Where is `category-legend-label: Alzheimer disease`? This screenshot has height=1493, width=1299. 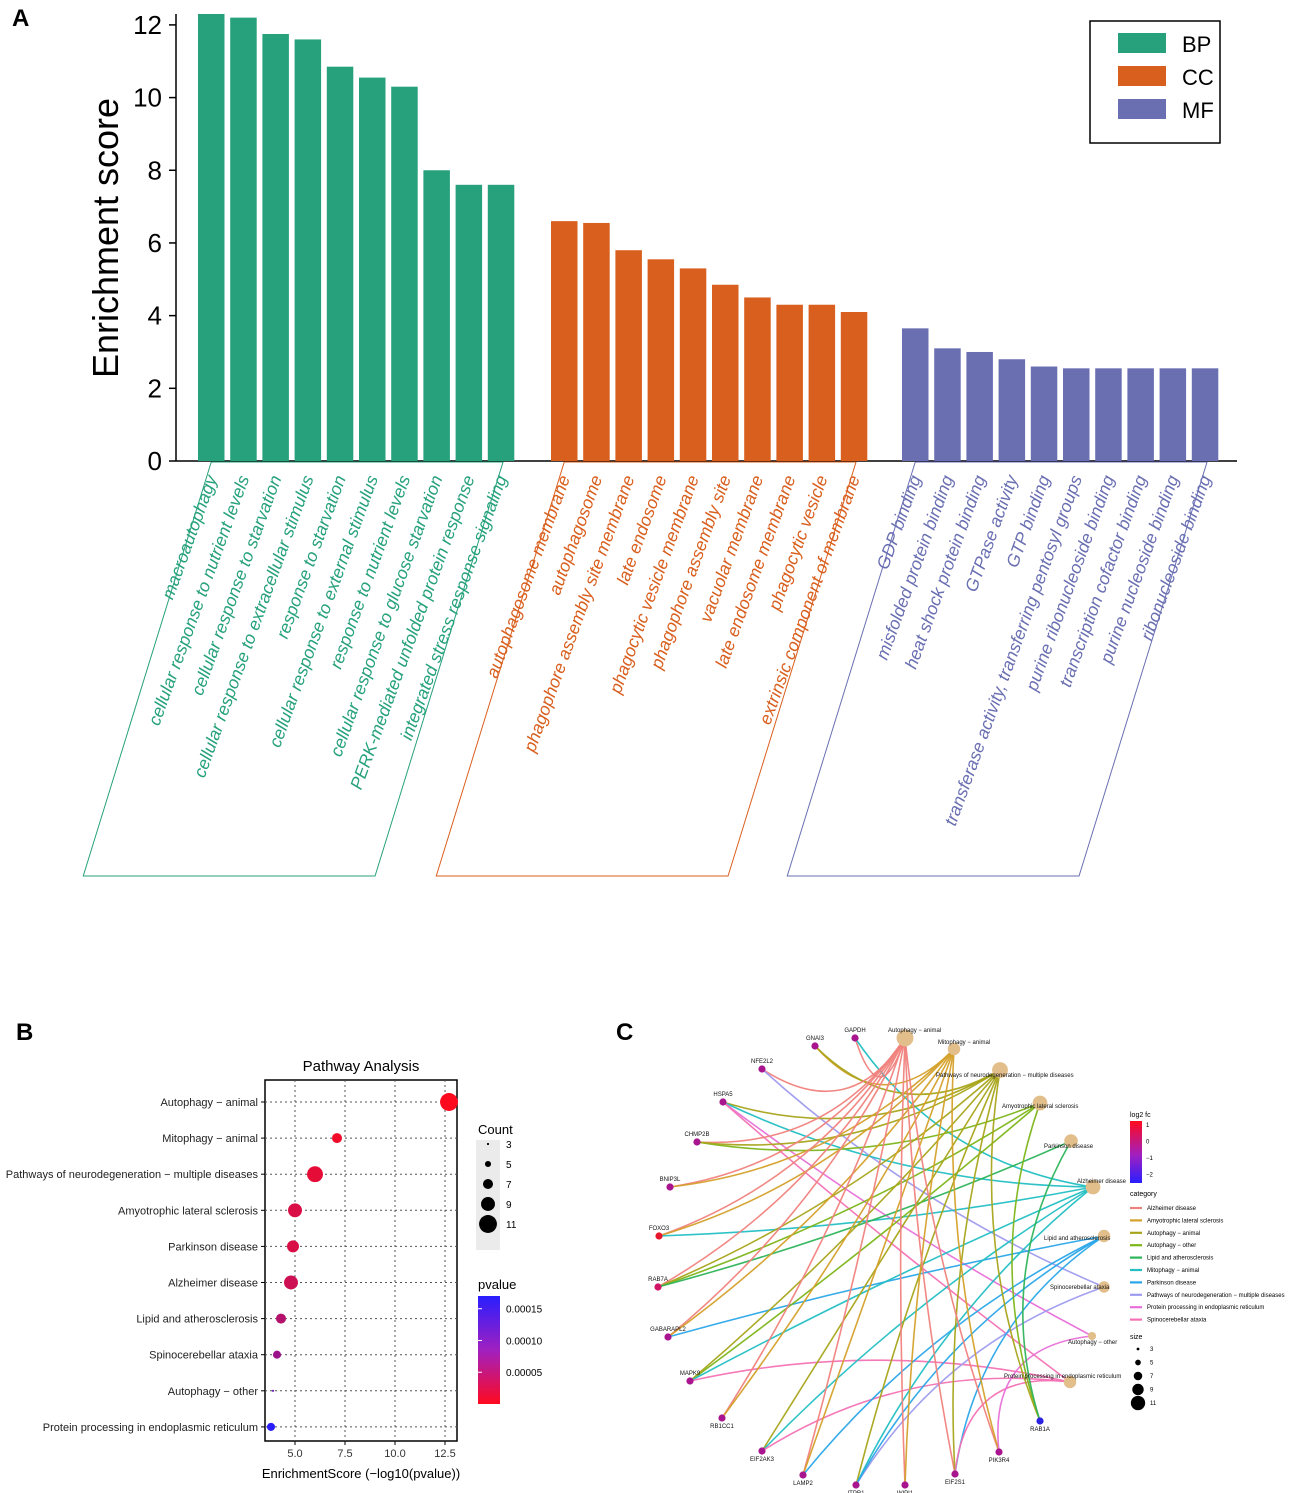 category-legend-label: Alzheimer disease is located at coordinates (1172, 1209).